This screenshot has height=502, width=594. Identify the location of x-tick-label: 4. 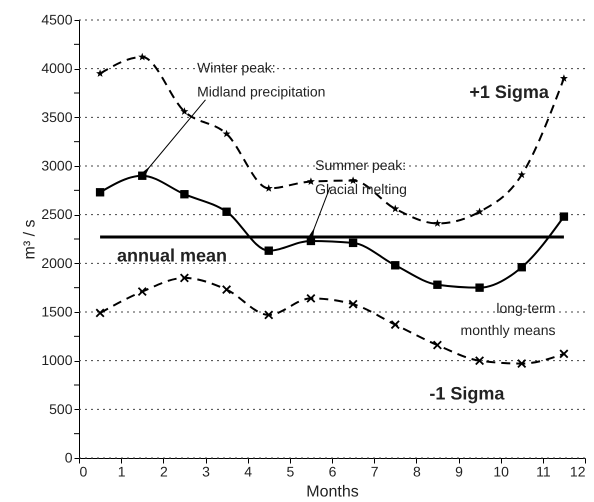
(248, 472).